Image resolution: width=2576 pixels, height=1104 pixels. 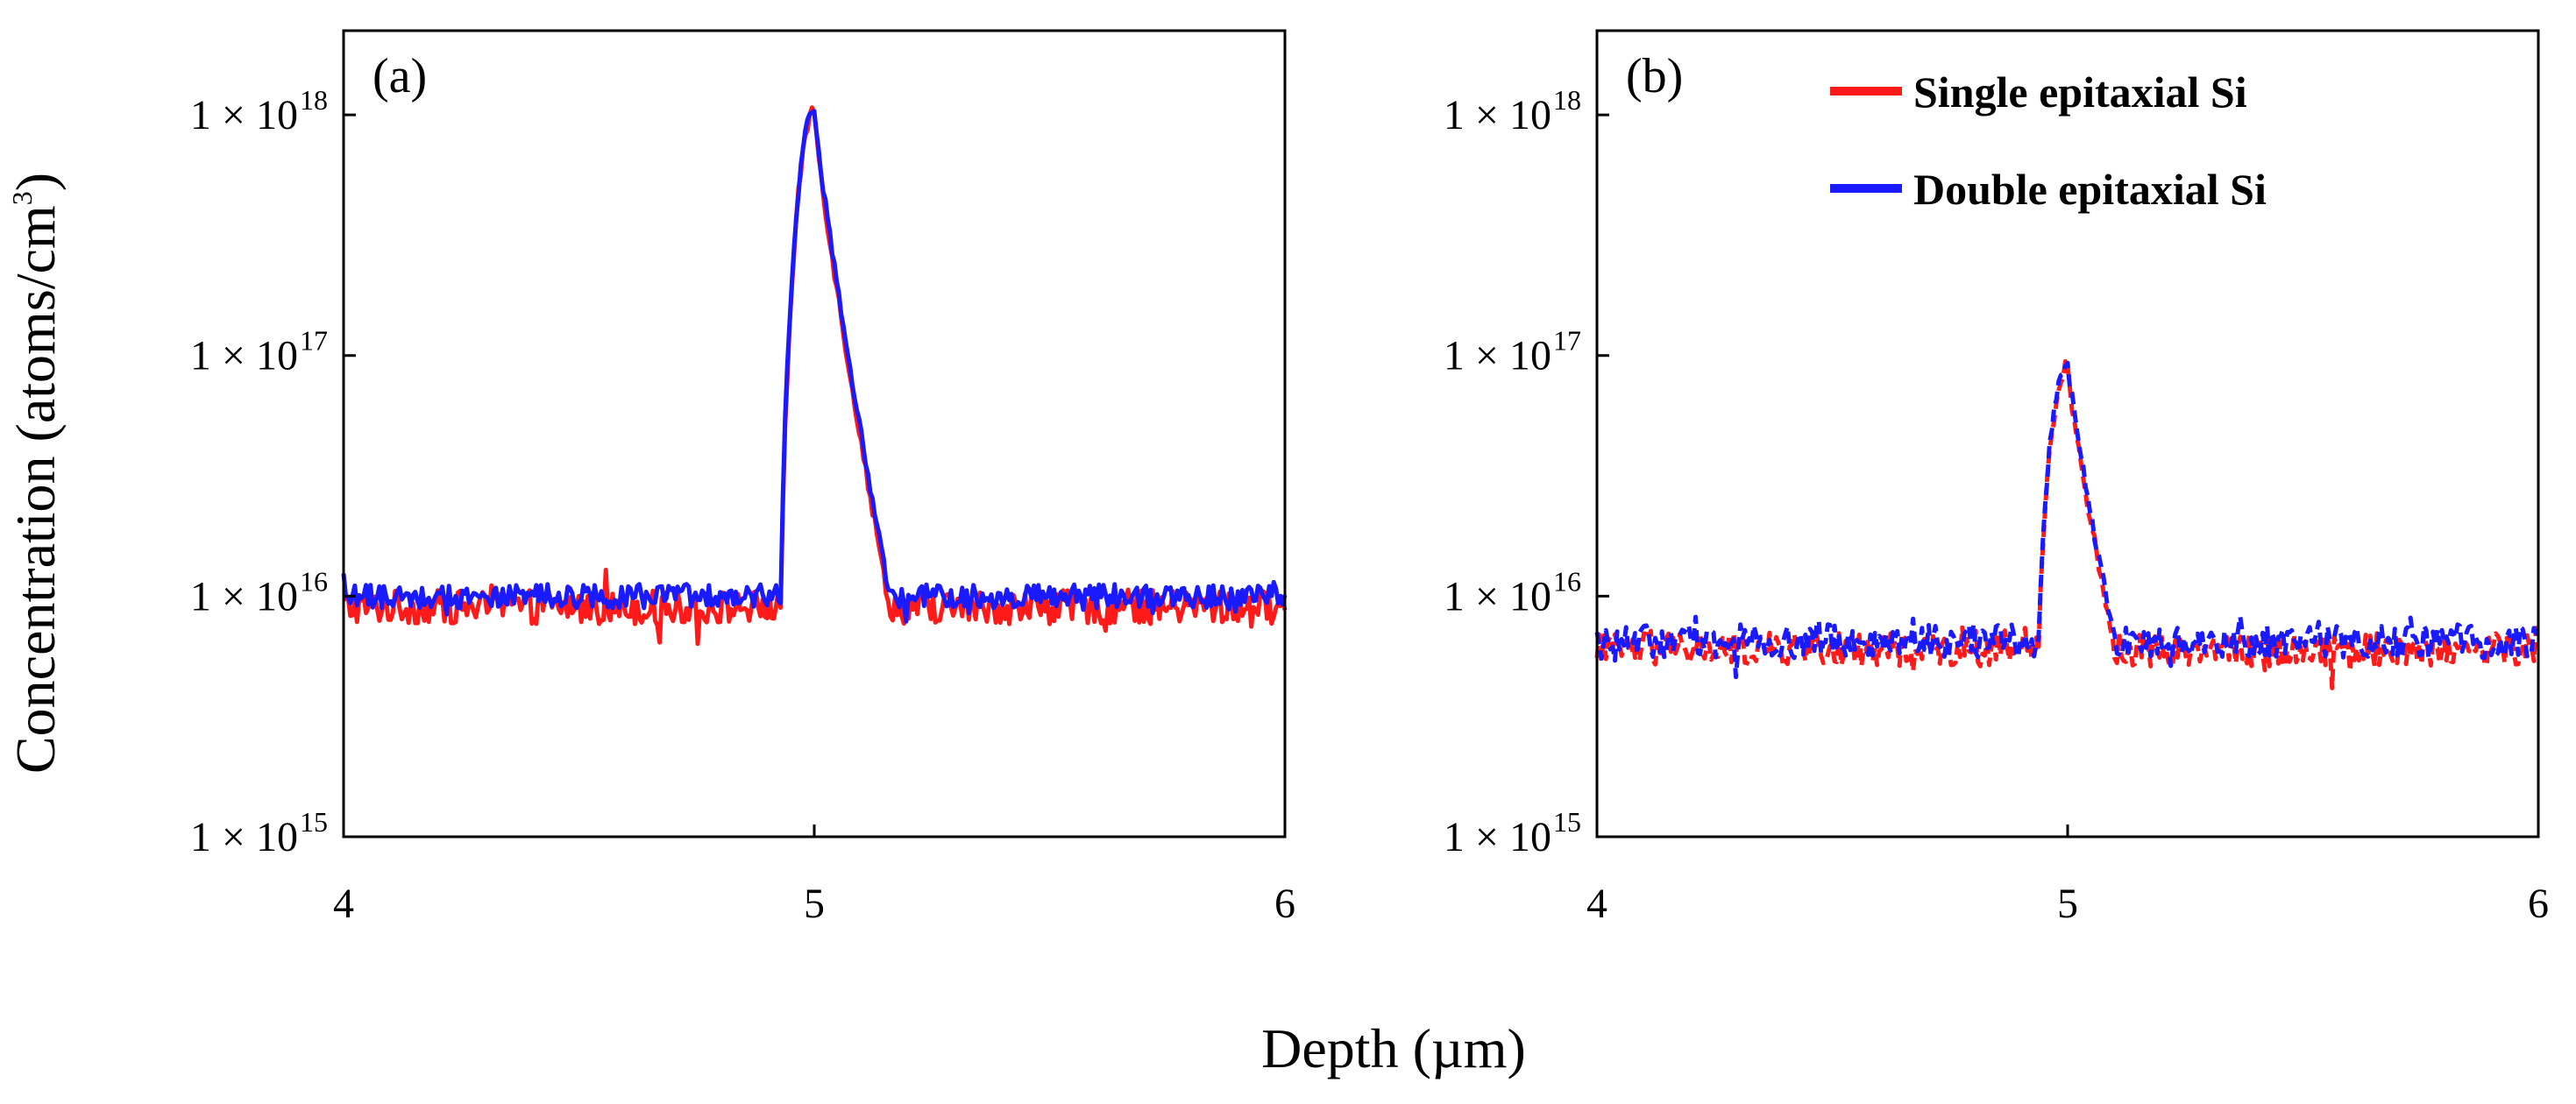 I want to click on panel-a-x-tick-label: 6, so click(x=1284, y=904).